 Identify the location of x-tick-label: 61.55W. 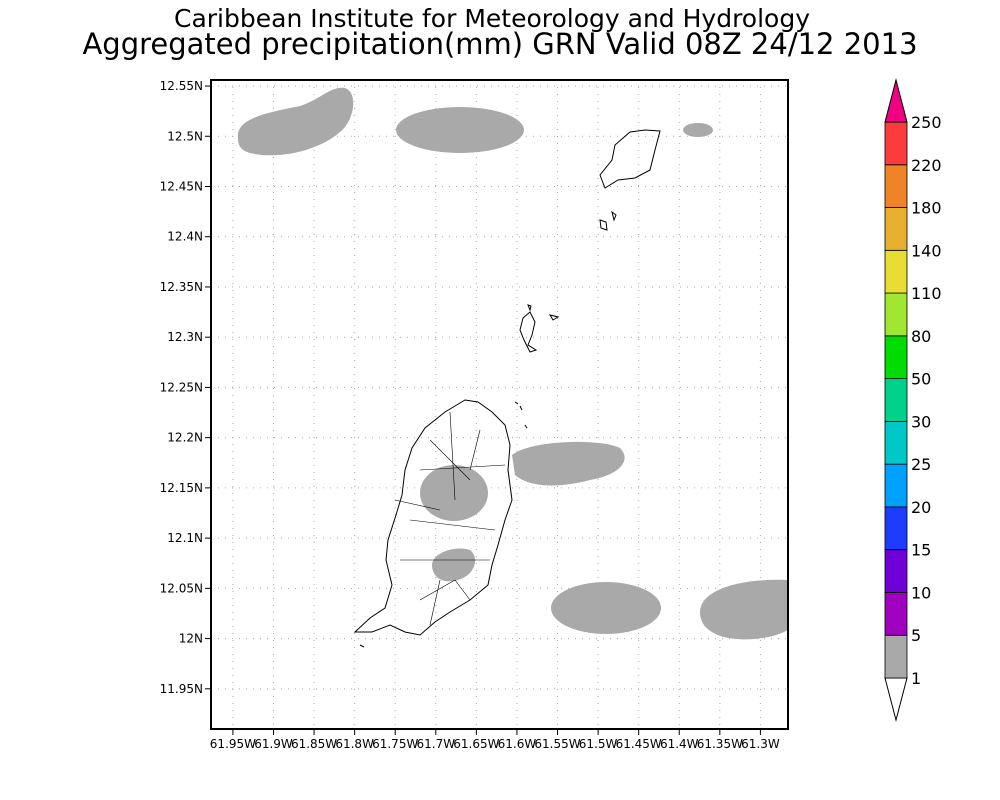
(557, 744).